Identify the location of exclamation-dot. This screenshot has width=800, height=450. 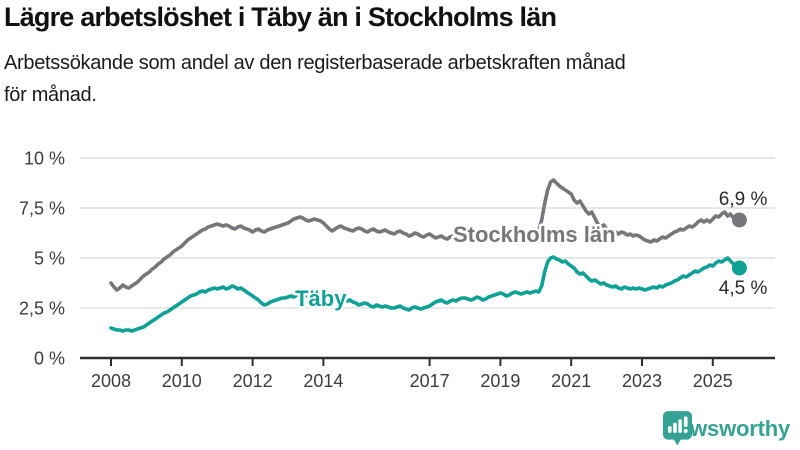
(686, 431).